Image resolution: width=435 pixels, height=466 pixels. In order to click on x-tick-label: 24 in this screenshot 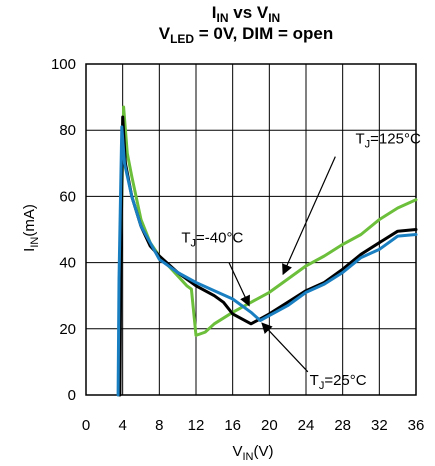, I will do `click(306, 425)`.